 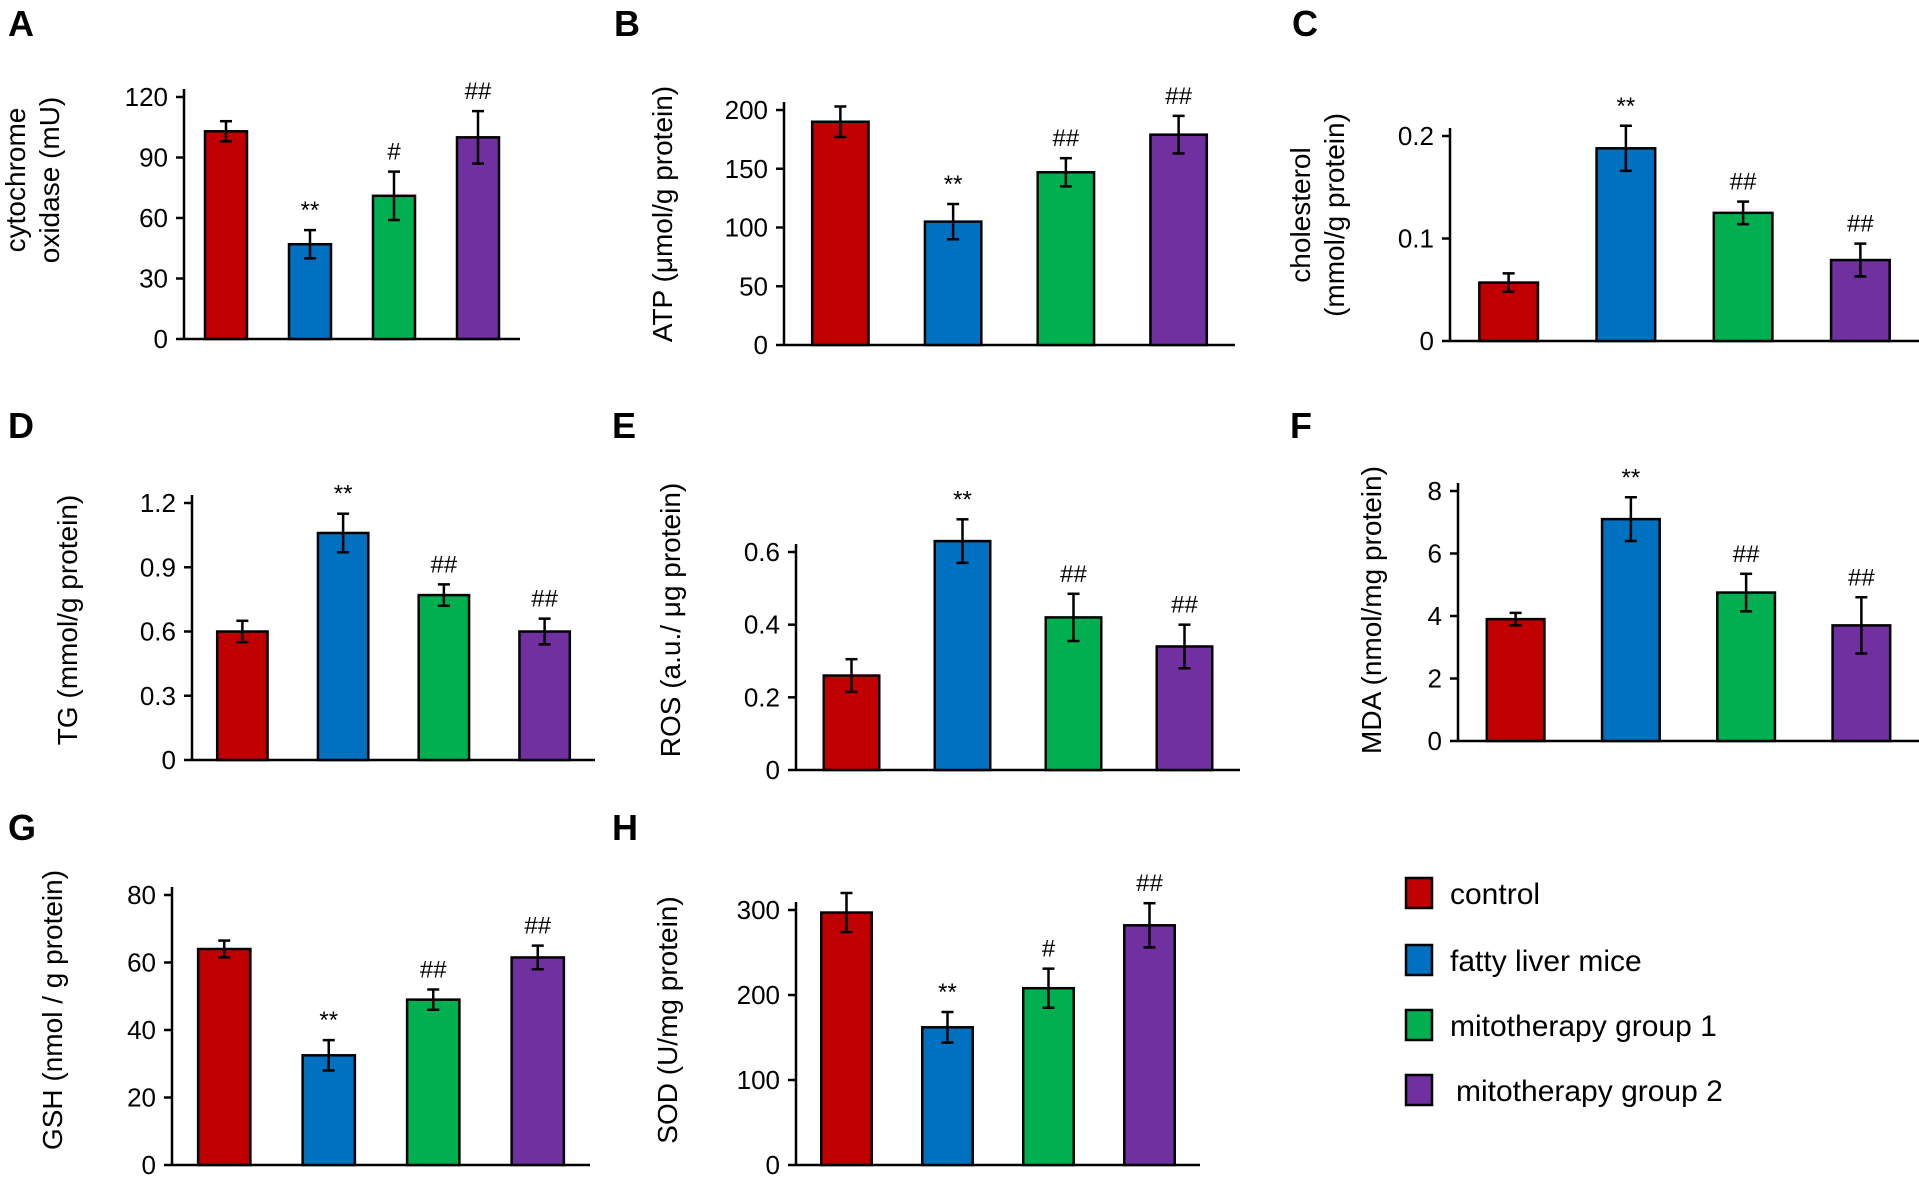 What do you see at coordinates (1546, 961) in the screenshot?
I see `legend-label: fatty liver mice` at bounding box center [1546, 961].